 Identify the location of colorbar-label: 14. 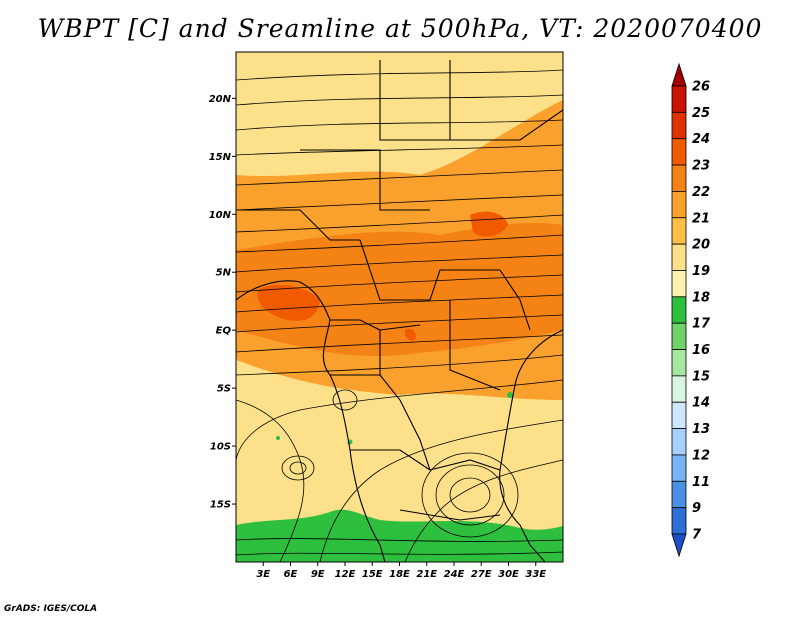
(701, 403).